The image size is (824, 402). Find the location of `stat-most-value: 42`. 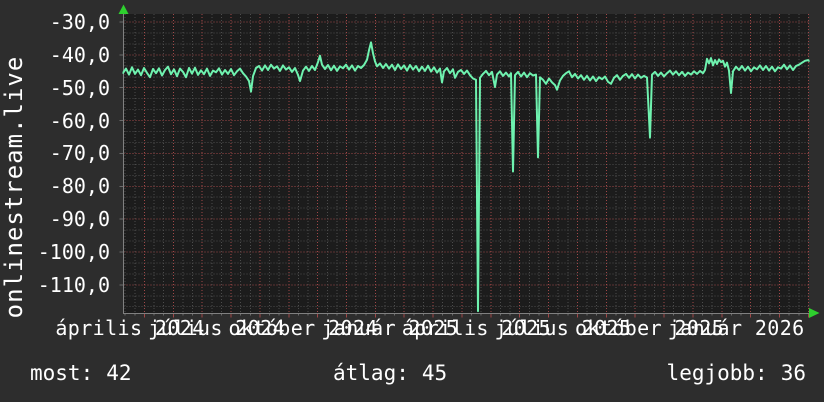

stat-most-value: 42 is located at coordinates (119, 373).